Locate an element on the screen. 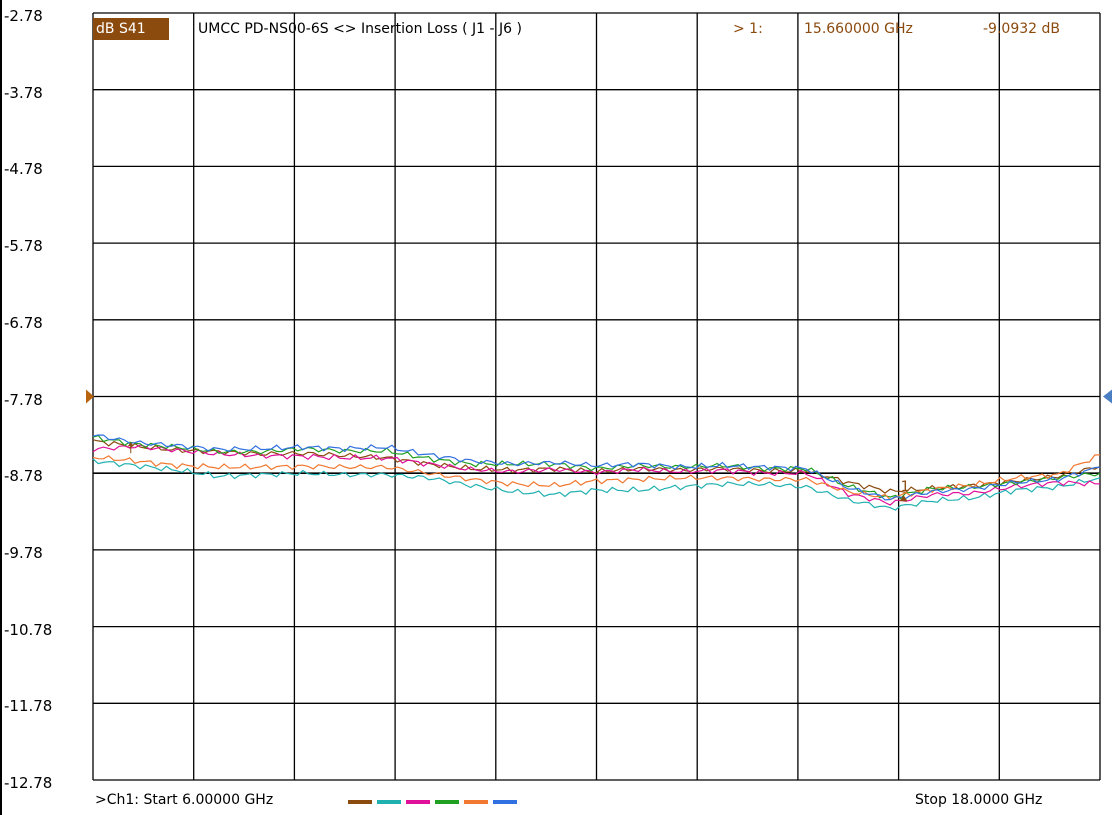 The width and height of the screenshot is (1120, 815). y-tick-label: -10.78 is located at coordinates (28, 629).